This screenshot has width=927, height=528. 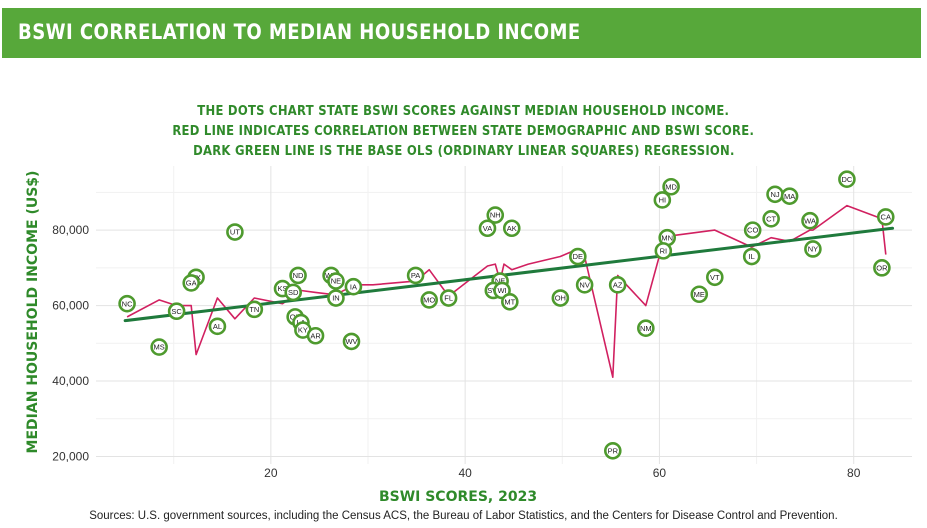 I want to click on data-point-label: DE, so click(x=578, y=256).